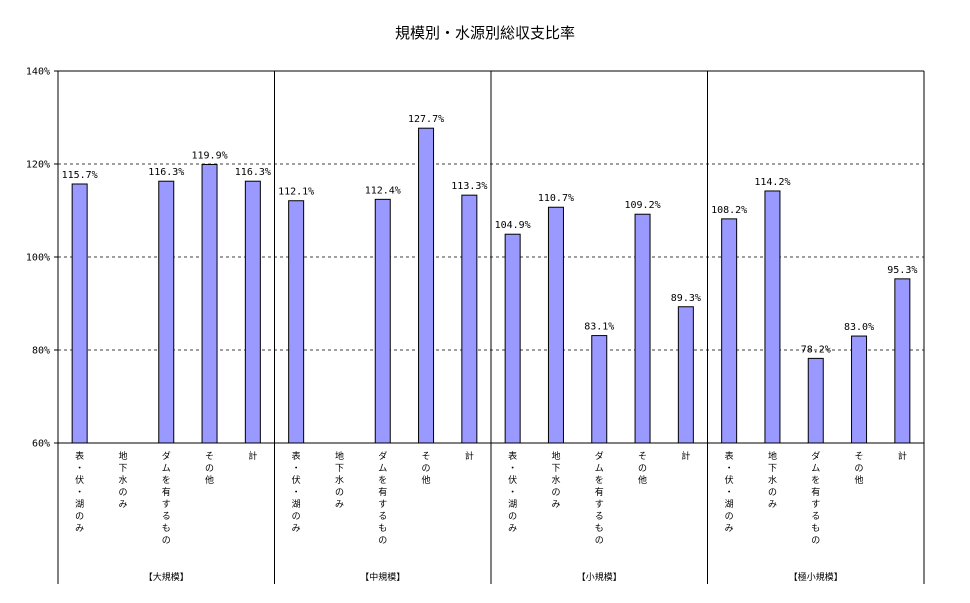 Image resolution: width=970 pixels, height=603 pixels. Describe the element at coordinates (41, 351) in the screenshot. I see `y-tick-label: 80%` at that location.